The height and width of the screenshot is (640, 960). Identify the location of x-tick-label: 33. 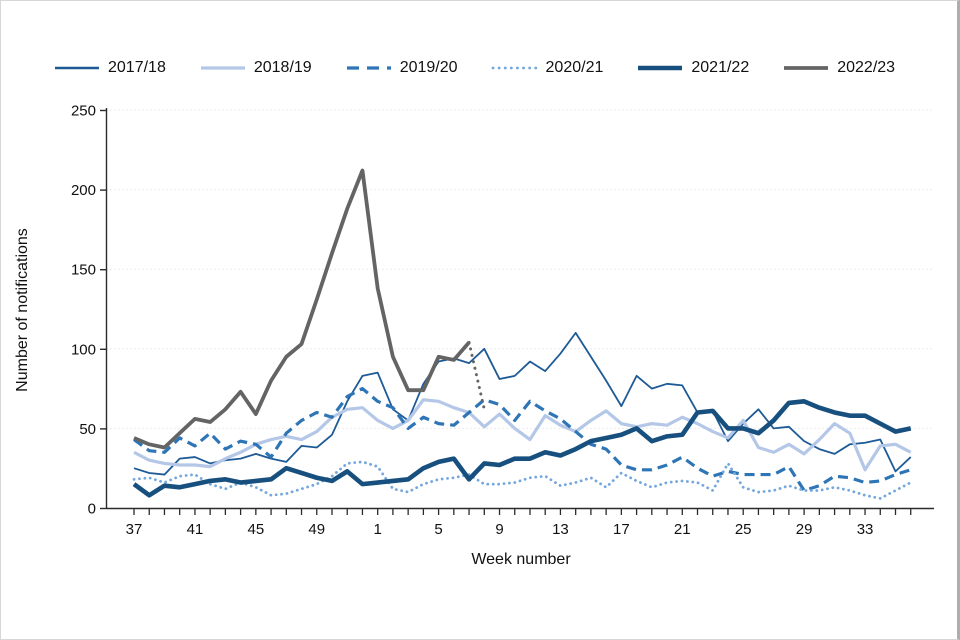
(865, 529).